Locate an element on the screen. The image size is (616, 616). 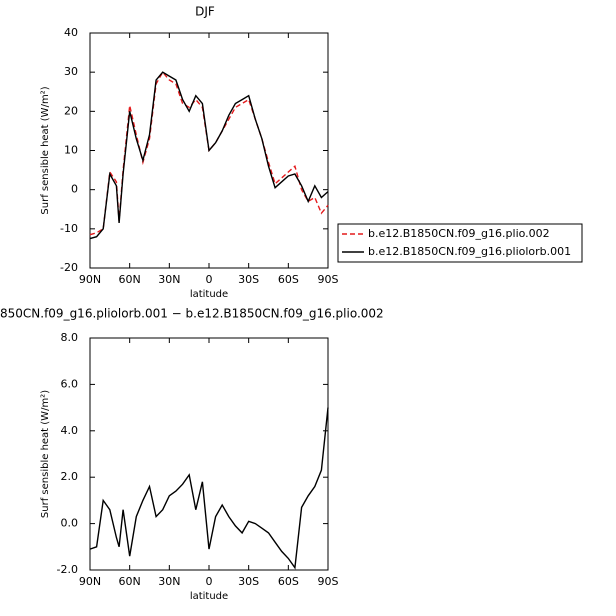
plot-frame is located at coordinates (209, 454).